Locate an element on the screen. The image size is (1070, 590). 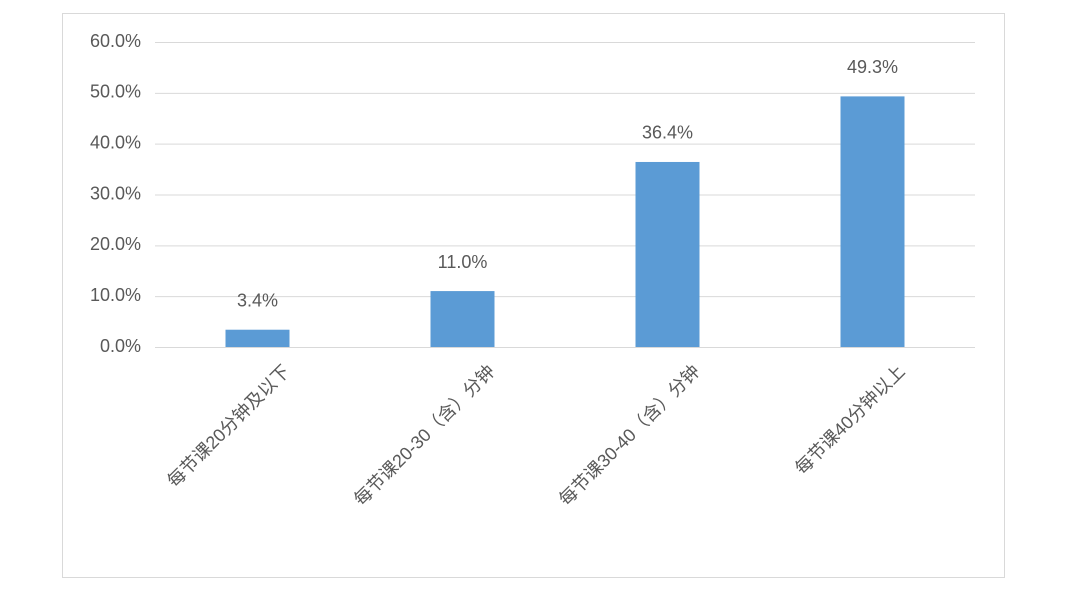
y-tick-label: 30.0% is located at coordinates (115, 193).